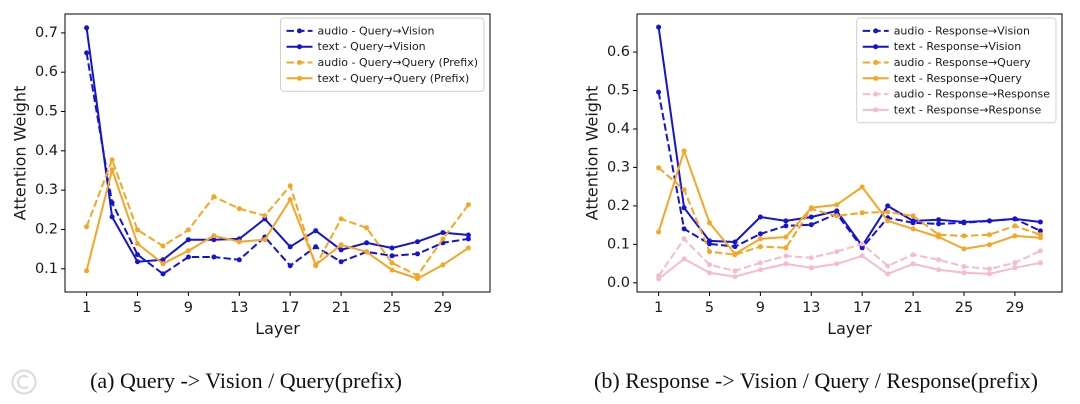 The width and height of the screenshot is (1080, 404). Describe the element at coordinates (246, 380) in the screenshot. I see `caption-a: (a) Query -> Vision / Query(prefix)` at that location.